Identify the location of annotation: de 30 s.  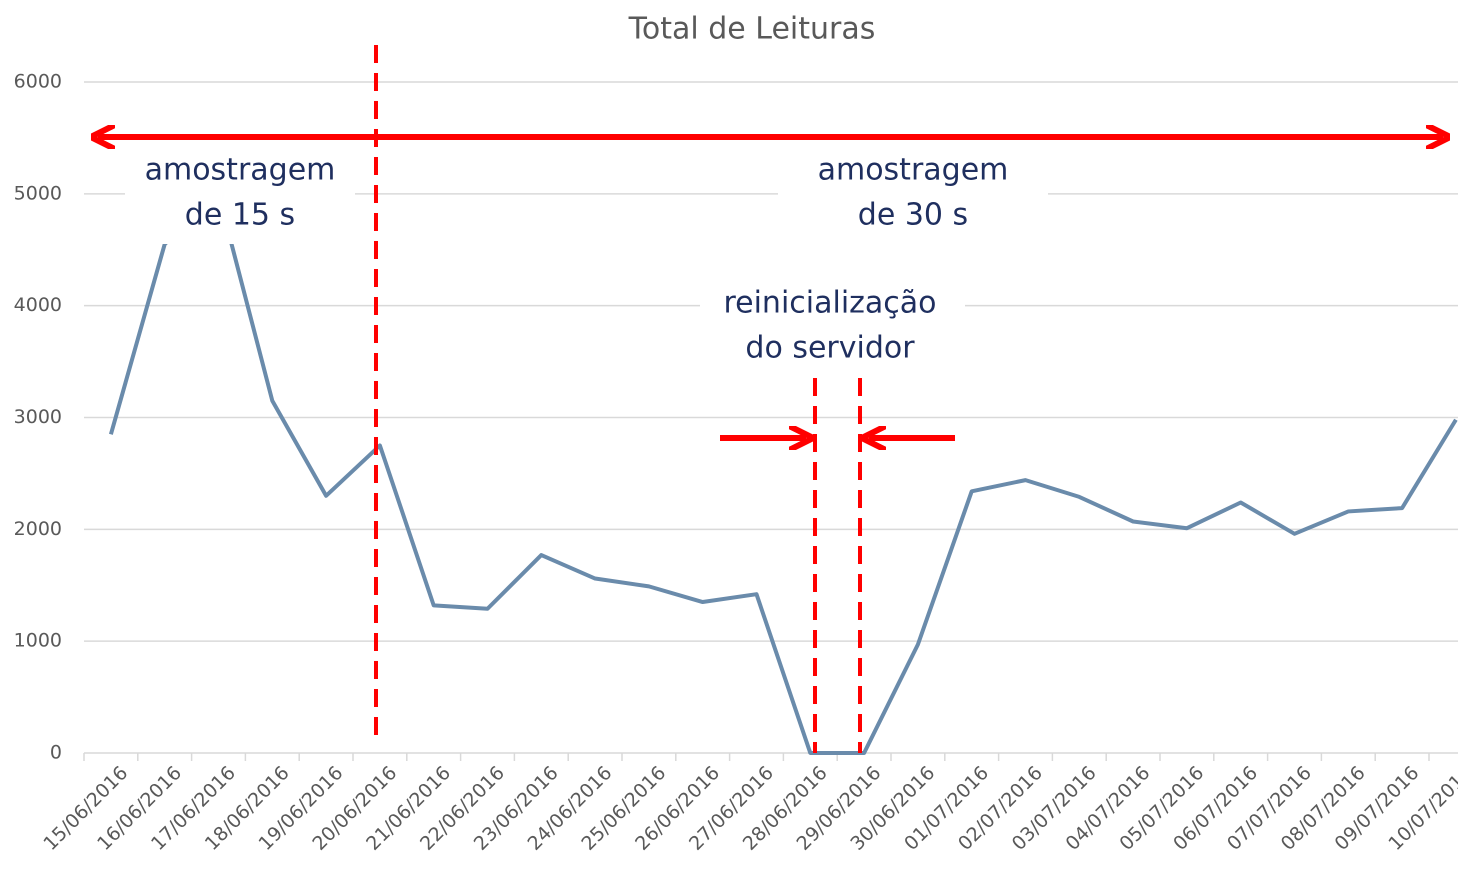
(913, 215).